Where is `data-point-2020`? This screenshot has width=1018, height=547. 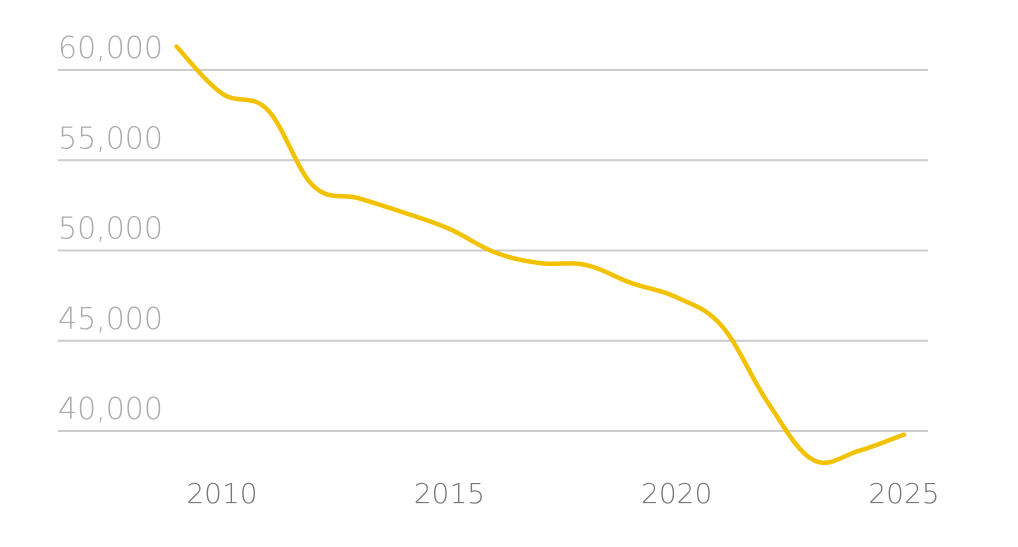 data-point-2020 is located at coordinates (677, 297).